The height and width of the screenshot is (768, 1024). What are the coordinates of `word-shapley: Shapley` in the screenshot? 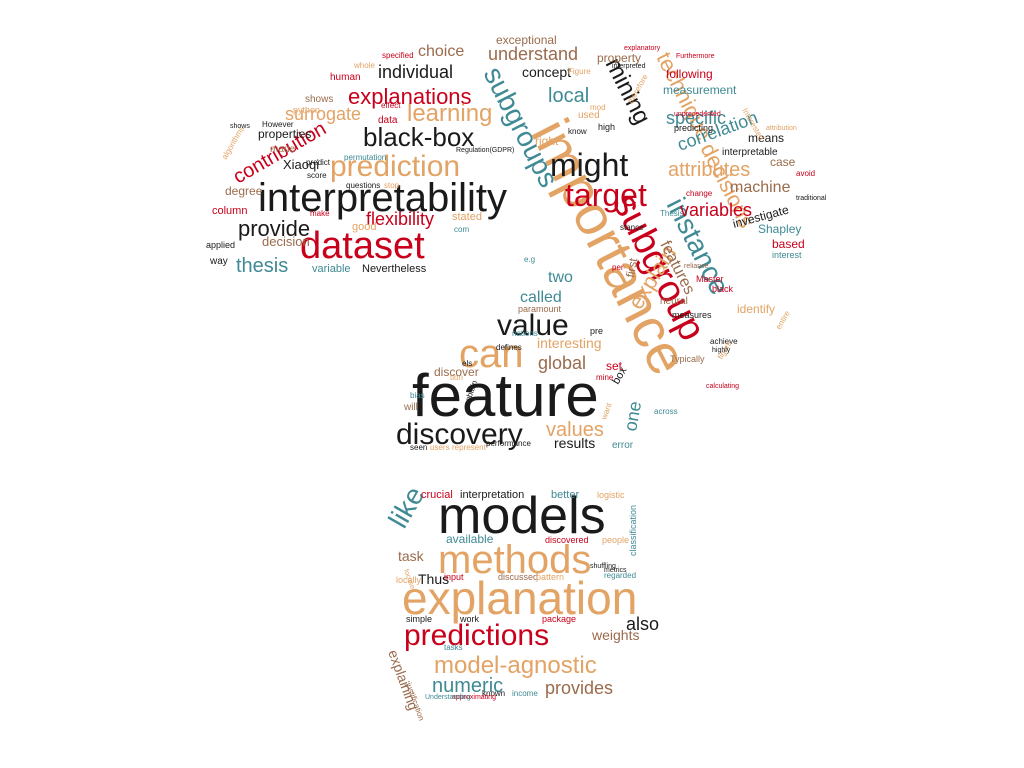 It's located at (779, 229).